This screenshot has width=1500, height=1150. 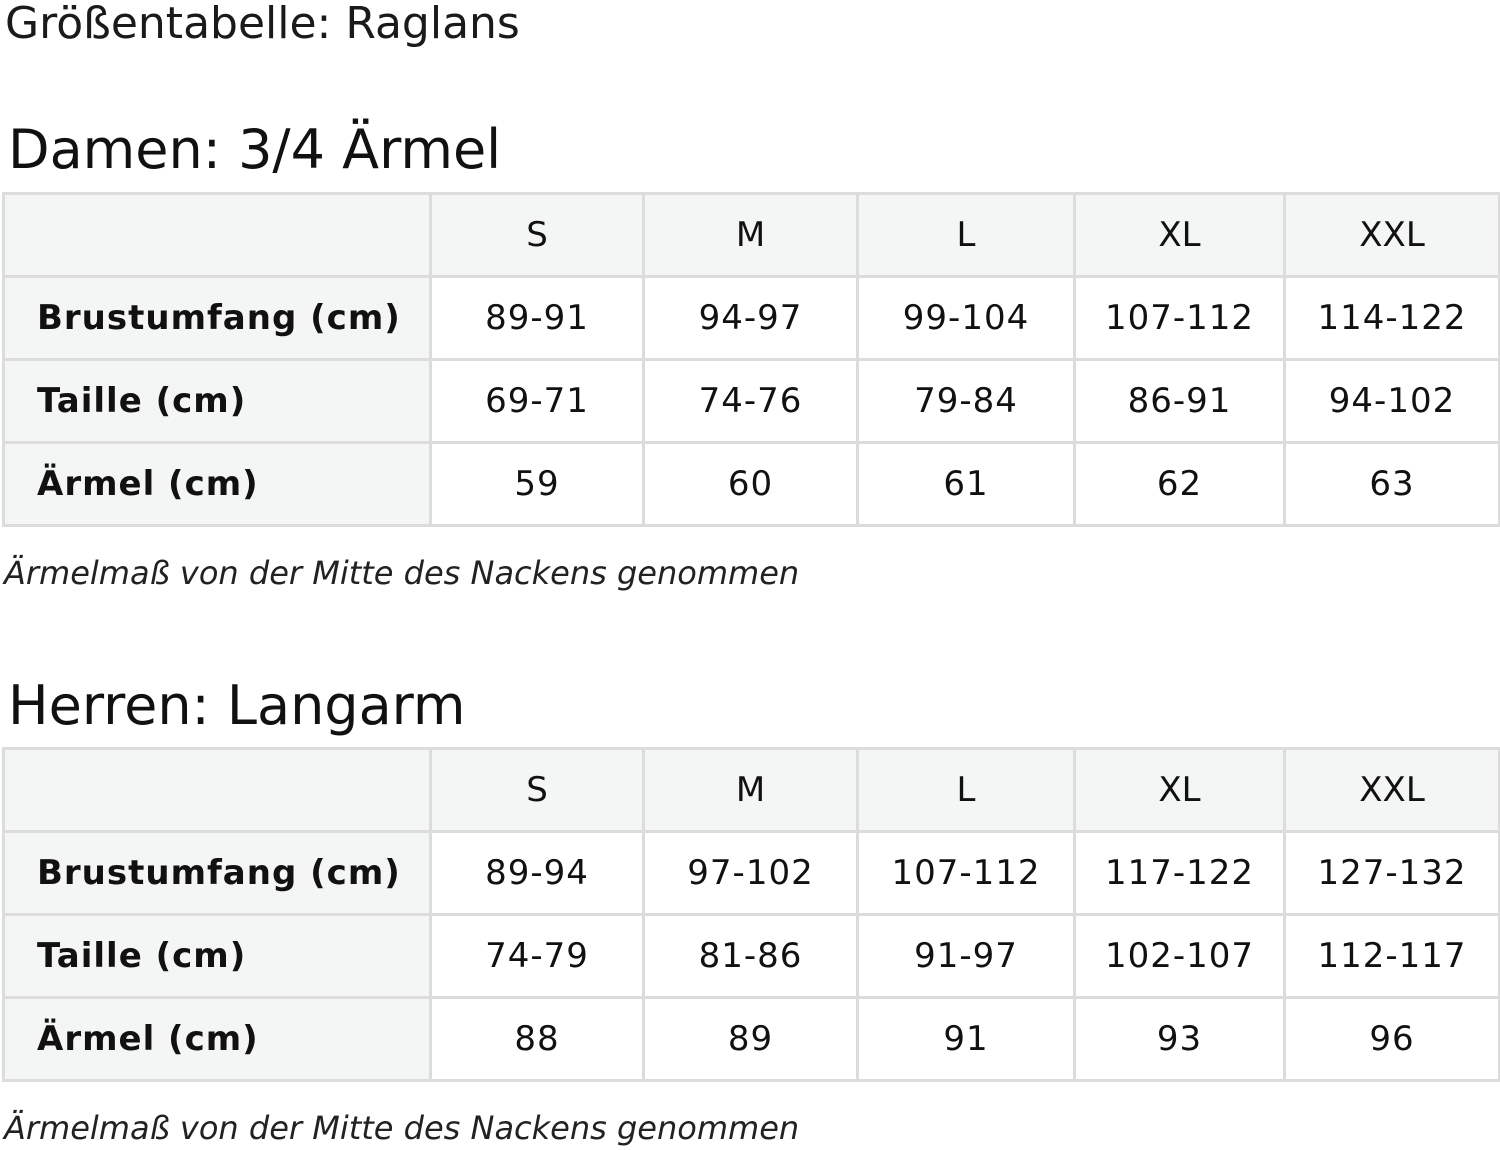 What do you see at coordinates (537, 1039) in the screenshot?
I see `measurement-cell: 88` at bounding box center [537, 1039].